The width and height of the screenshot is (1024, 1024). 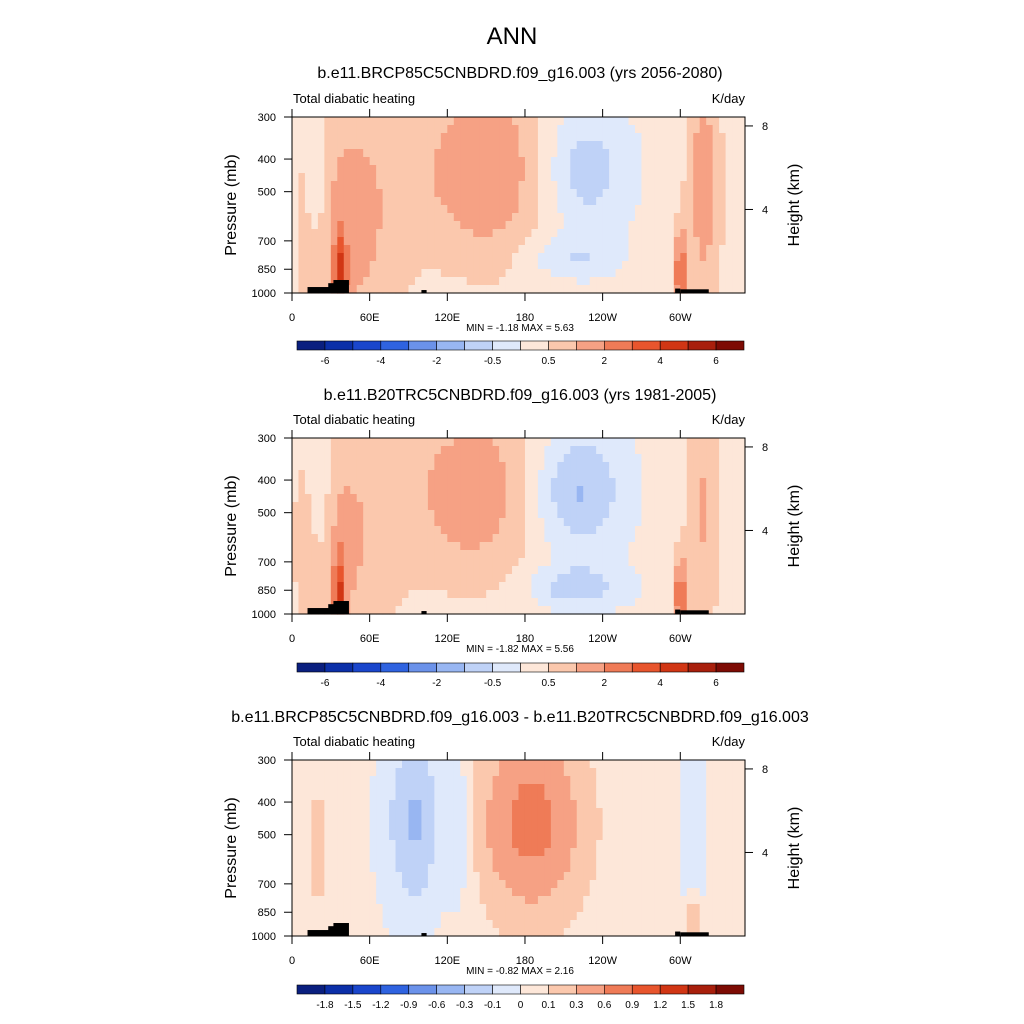 I want to click on colorbar-label: -2, so click(x=436, y=683).